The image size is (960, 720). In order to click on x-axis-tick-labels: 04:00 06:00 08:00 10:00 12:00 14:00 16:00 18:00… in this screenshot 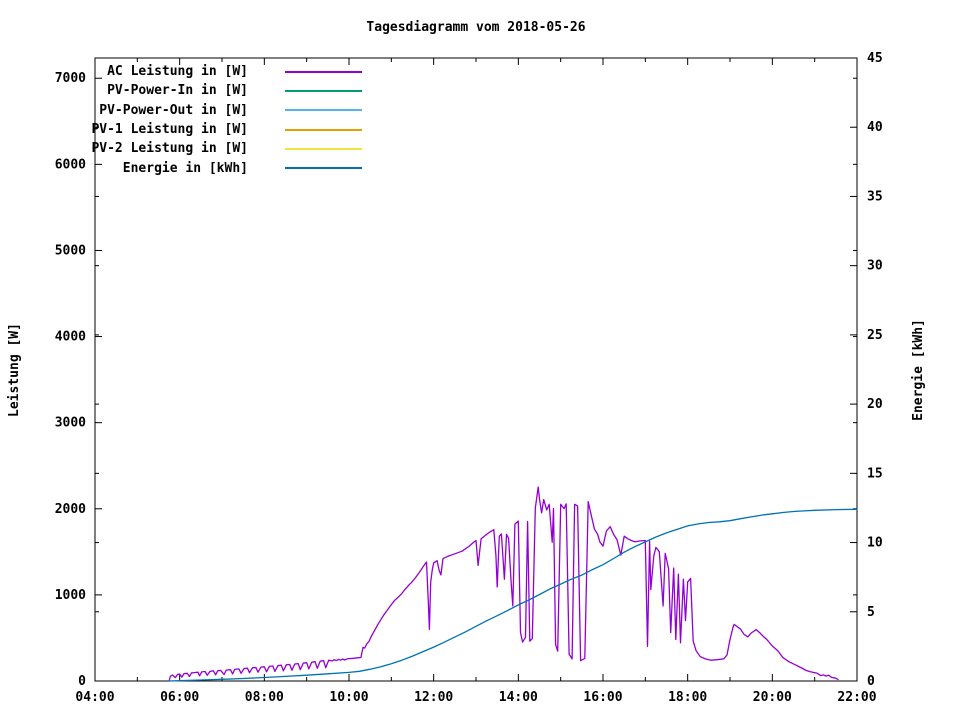, I will do `click(475, 697)`.